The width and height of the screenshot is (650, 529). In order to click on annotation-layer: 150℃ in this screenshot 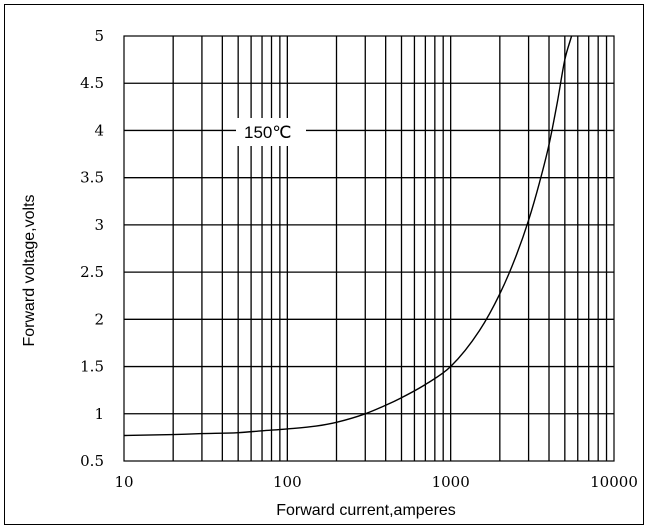, I will do `click(271, 132)`.